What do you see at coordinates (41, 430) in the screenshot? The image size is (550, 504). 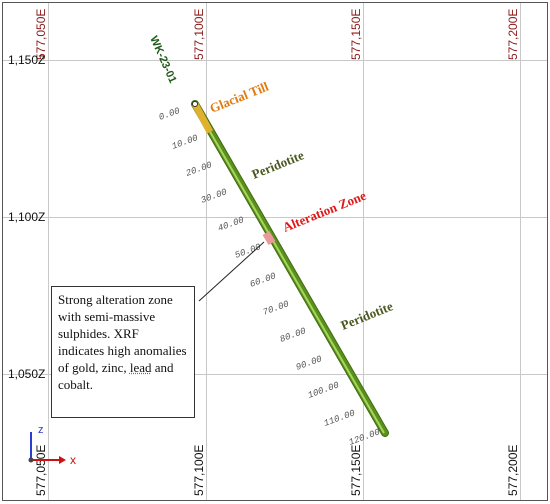 I see `axis-z-label: z` at bounding box center [41, 430].